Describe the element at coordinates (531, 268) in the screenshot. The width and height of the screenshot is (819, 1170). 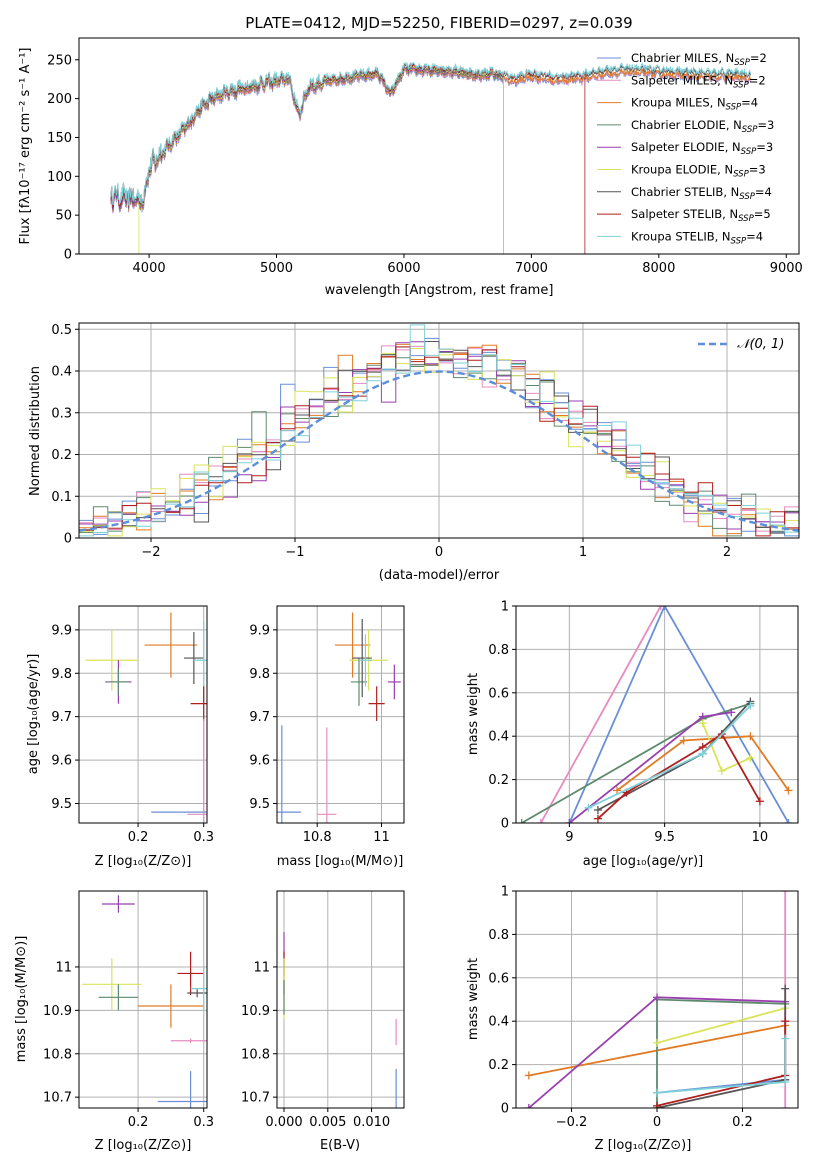
I see `x-tick-label: 7000` at that location.